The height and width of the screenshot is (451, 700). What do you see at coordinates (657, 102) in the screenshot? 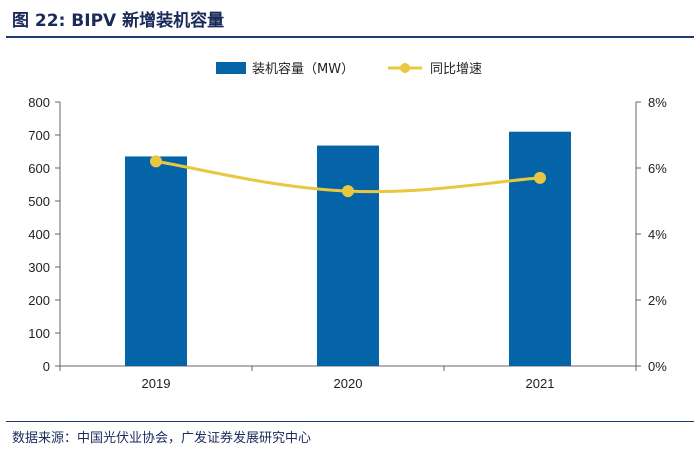
I see `y-right-tick-label: 8%` at bounding box center [657, 102].